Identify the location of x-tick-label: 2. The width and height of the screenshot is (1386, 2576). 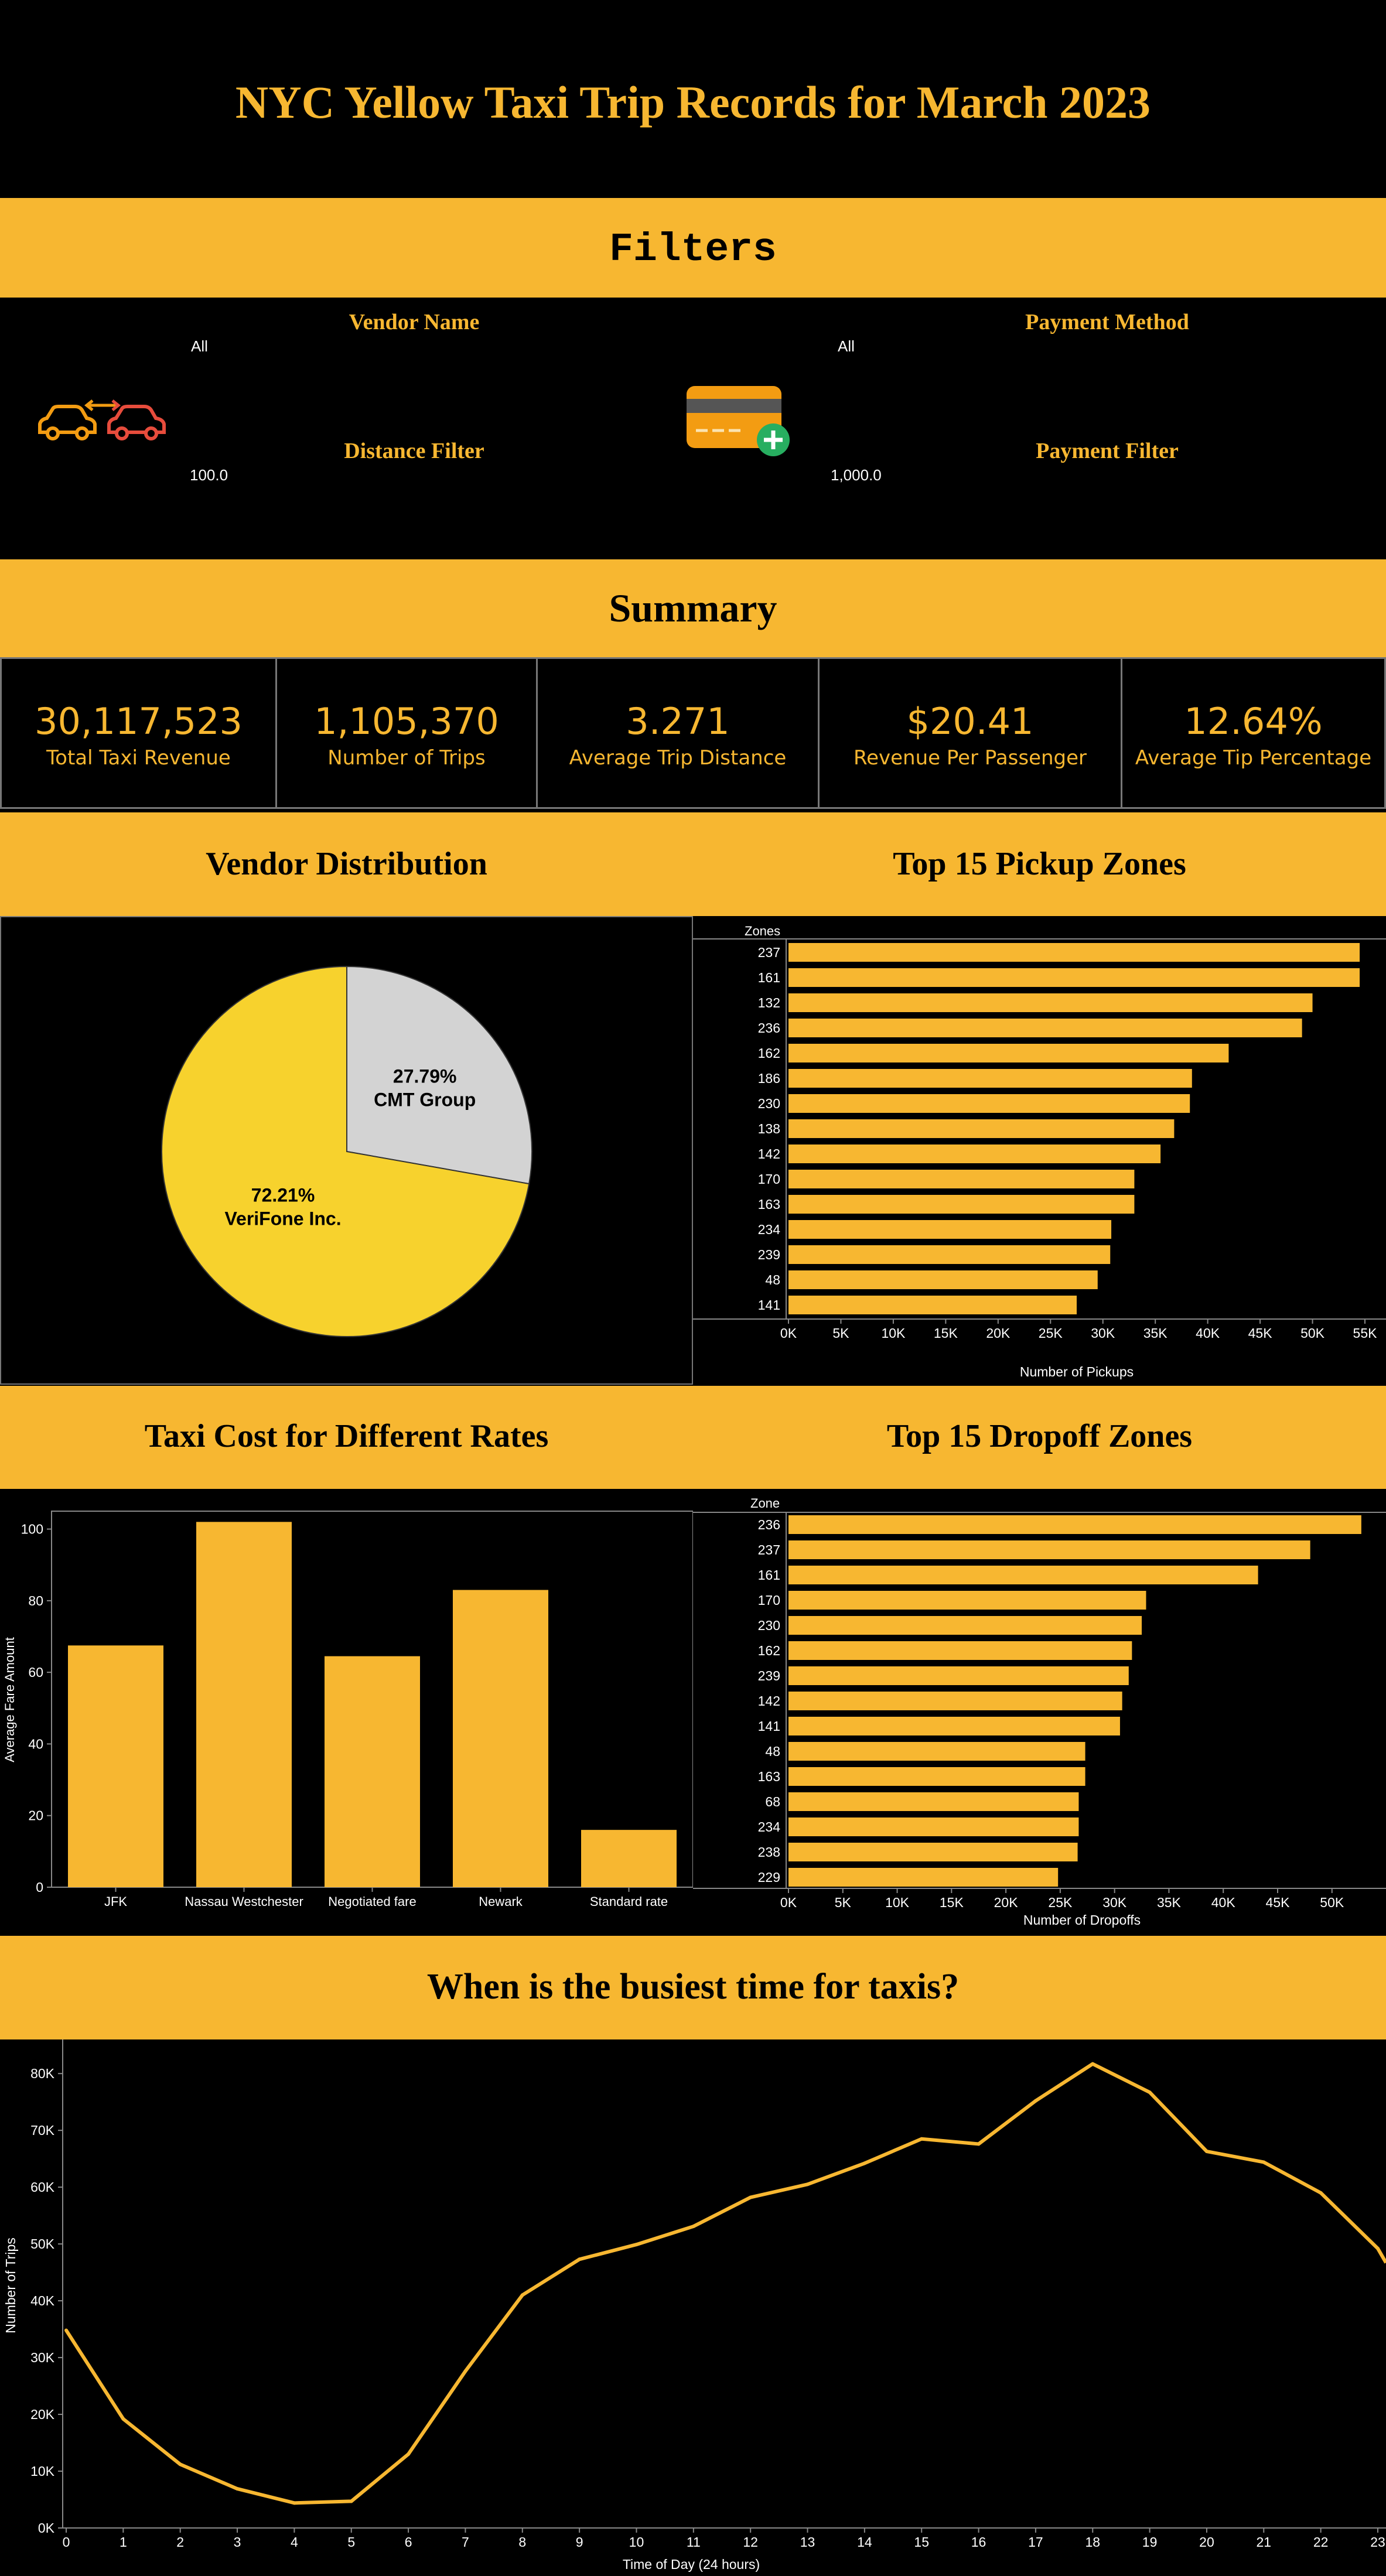
(180, 2542).